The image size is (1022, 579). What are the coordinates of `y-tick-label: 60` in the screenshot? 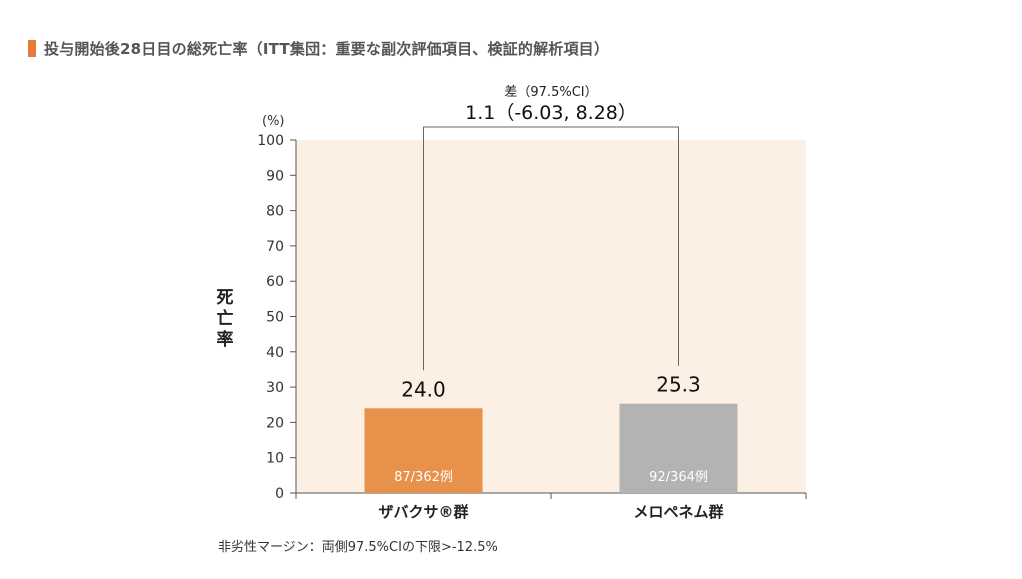 It's located at (275, 282).